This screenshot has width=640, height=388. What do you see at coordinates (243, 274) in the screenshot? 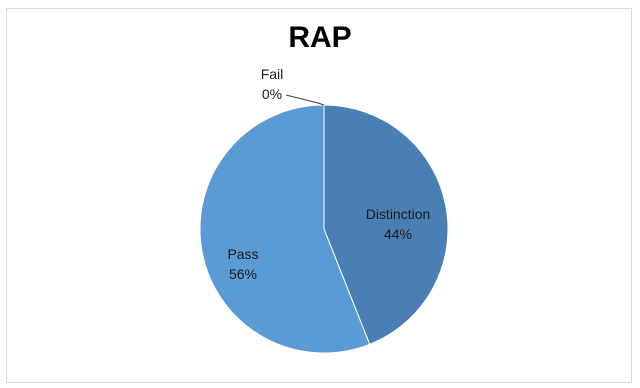
I see `slice-value-pass: 56%` at bounding box center [243, 274].